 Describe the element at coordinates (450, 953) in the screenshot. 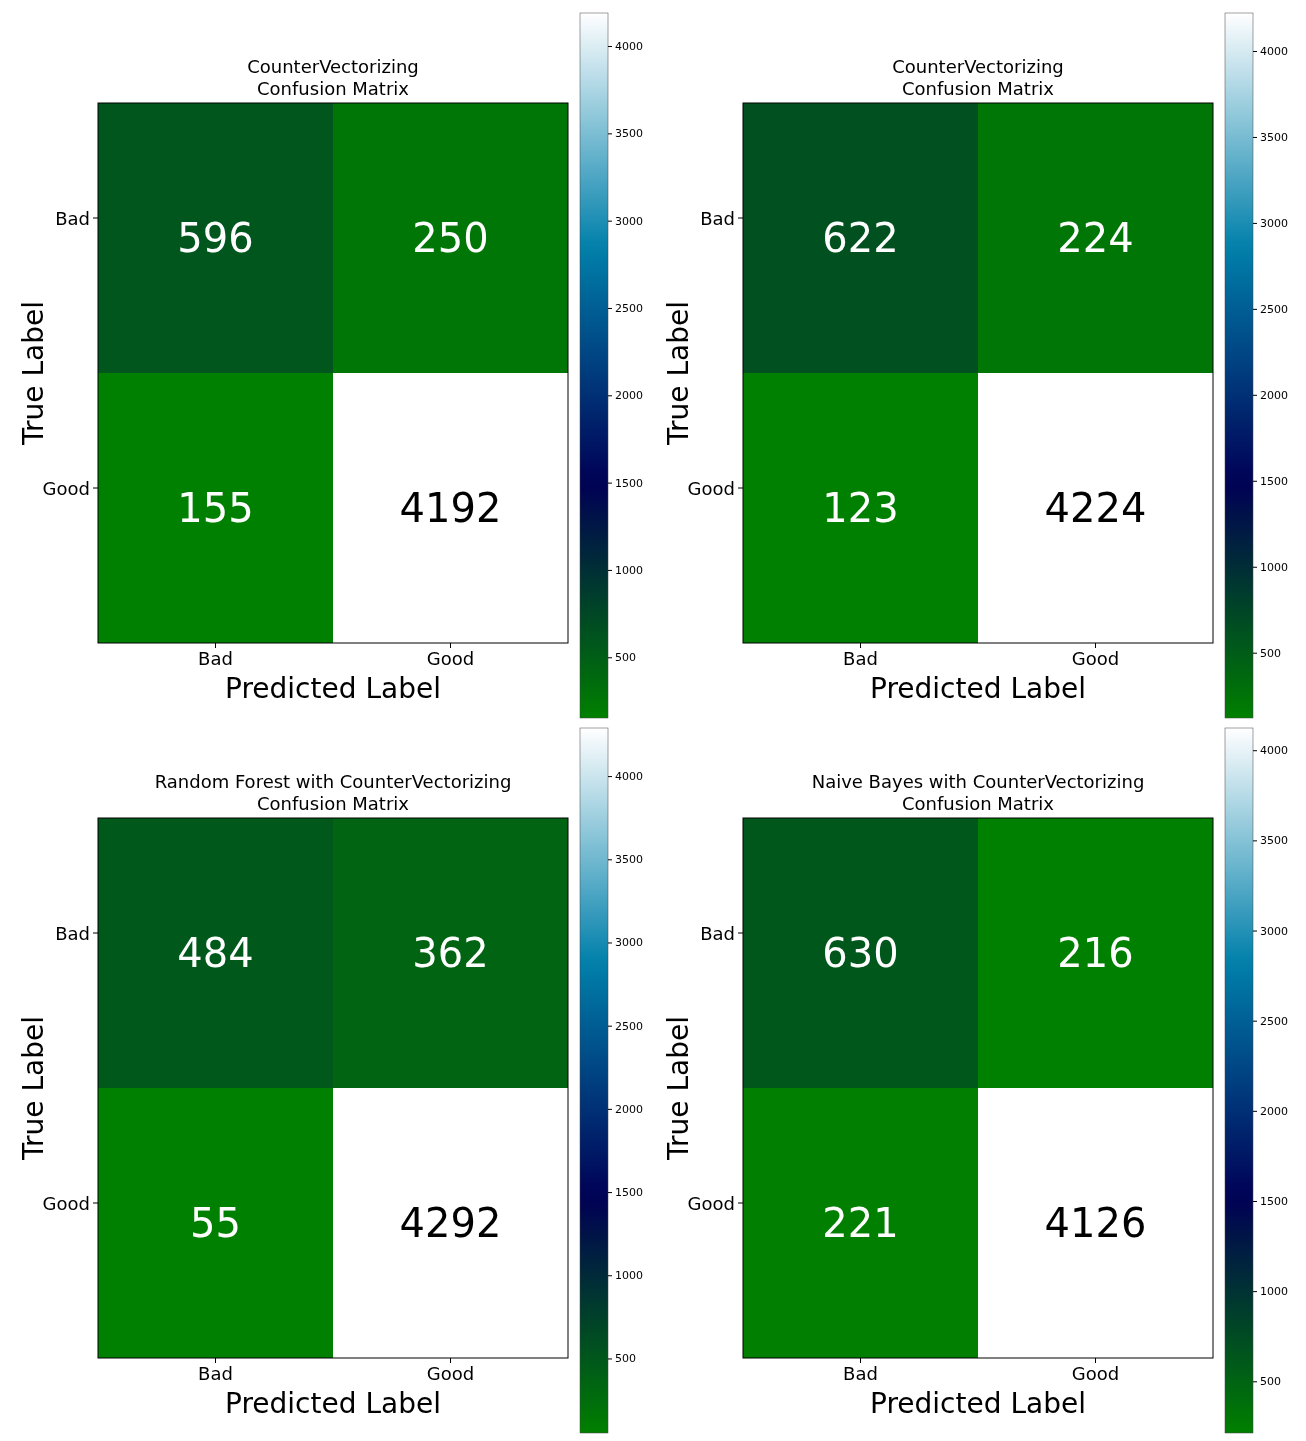

I see `data-label: 362` at that location.